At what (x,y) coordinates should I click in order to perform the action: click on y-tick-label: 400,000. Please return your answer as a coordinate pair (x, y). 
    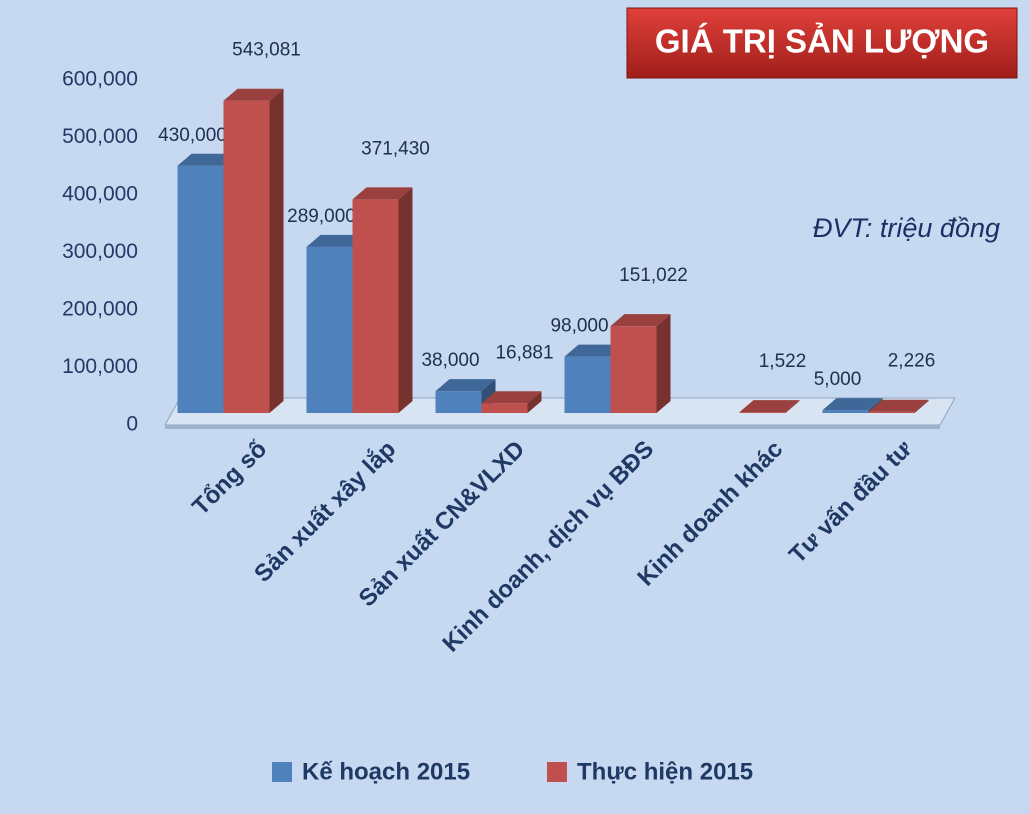
    Looking at the image, I should click on (100, 194).